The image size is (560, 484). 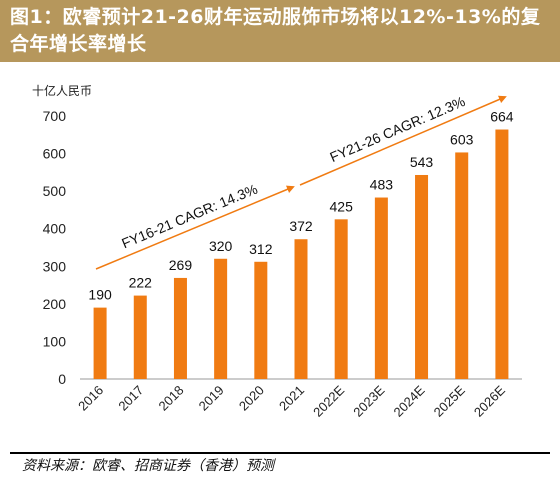 I want to click on chart-header: 图1：欧睿预计21-26财年运动服饰市场将以12%-13%的复合年增长率增长, so click(x=280, y=31).